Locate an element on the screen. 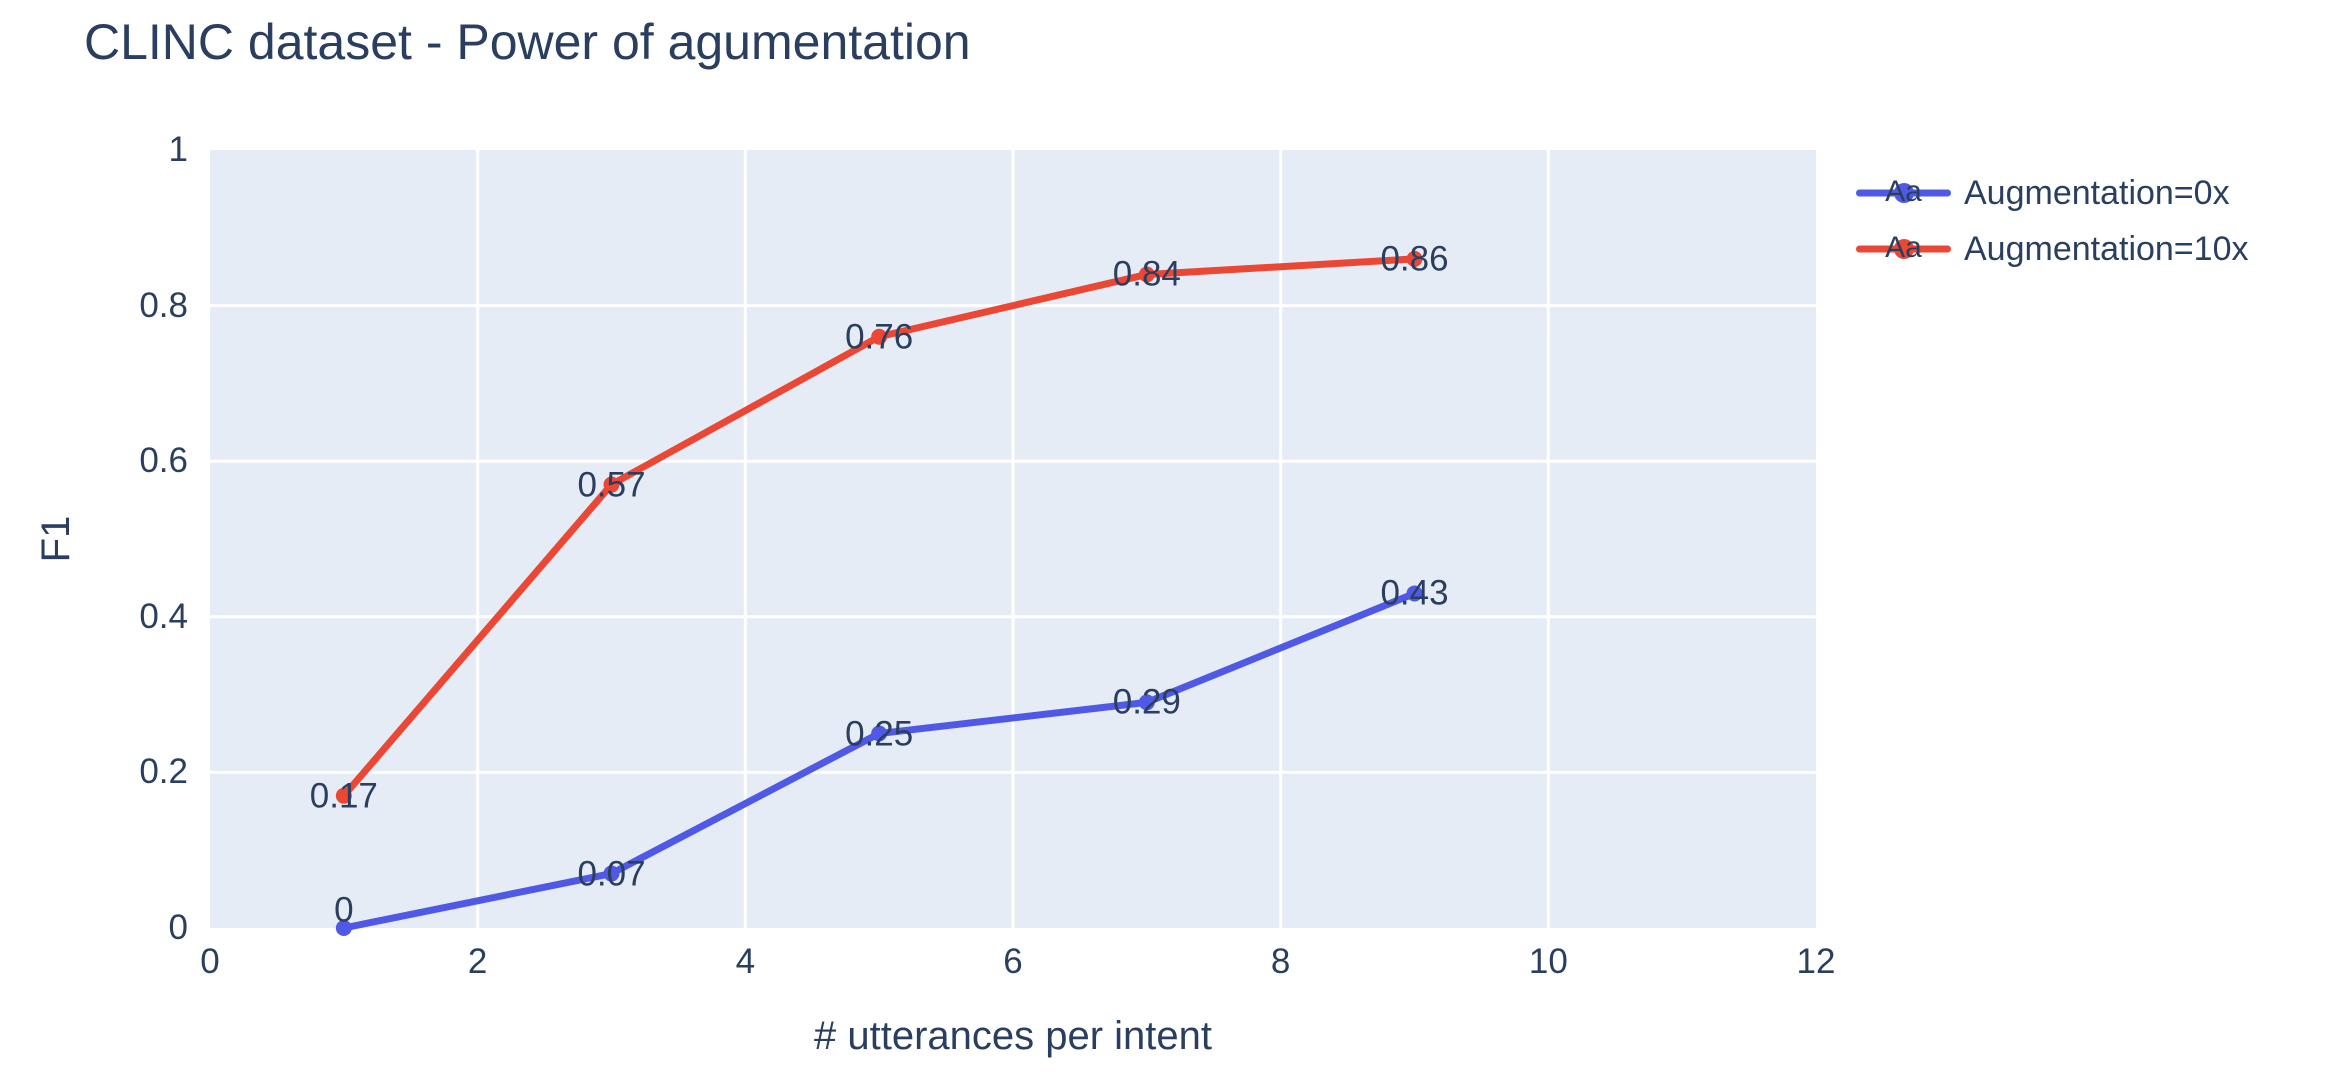  x-tick-label: 8 is located at coordinates (1280, 961).